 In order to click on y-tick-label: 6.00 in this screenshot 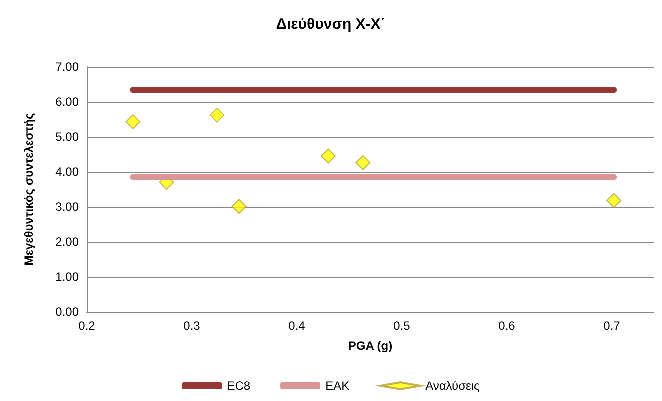, I will do `click(68, 102)`.